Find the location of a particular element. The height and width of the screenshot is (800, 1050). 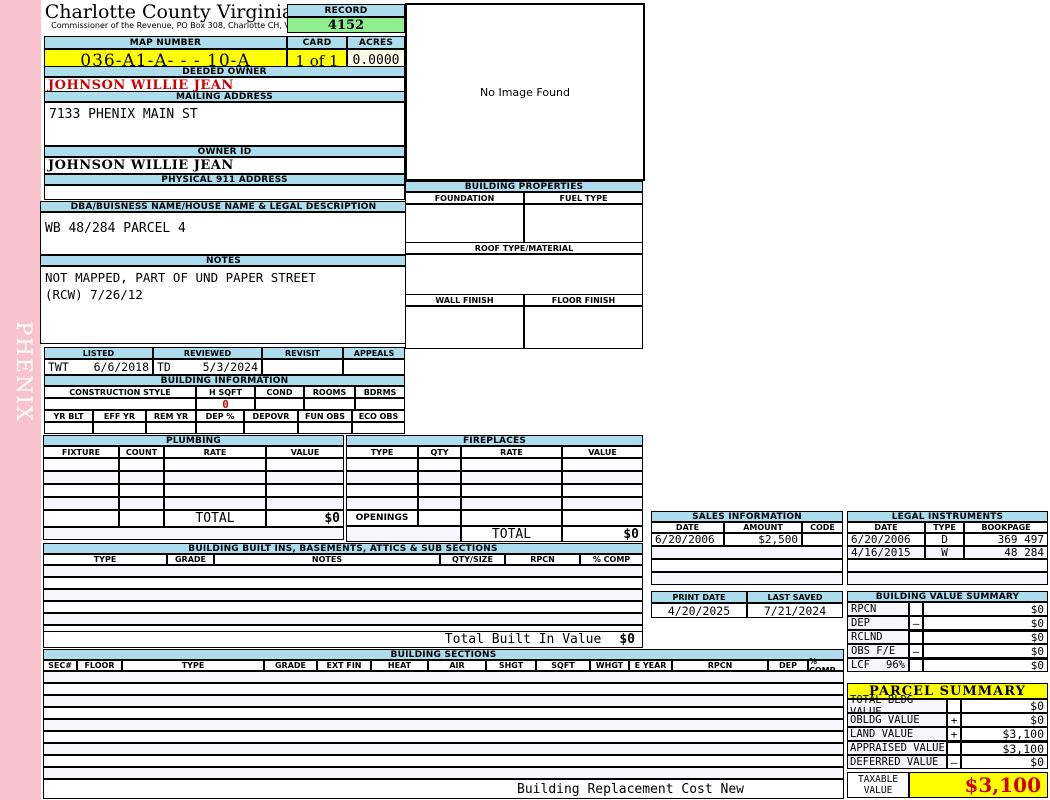

fun-obs-value is located at coordinates (325, 428).